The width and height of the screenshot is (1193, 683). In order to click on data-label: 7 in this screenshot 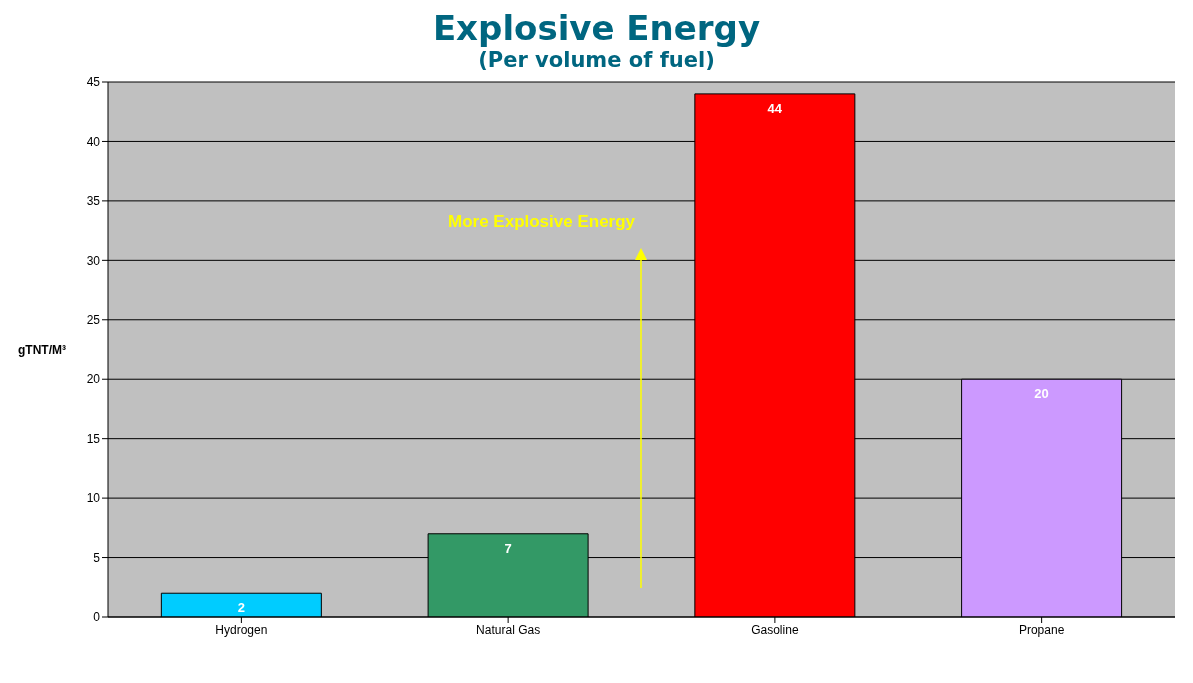, I will do `click(508, 549)`.